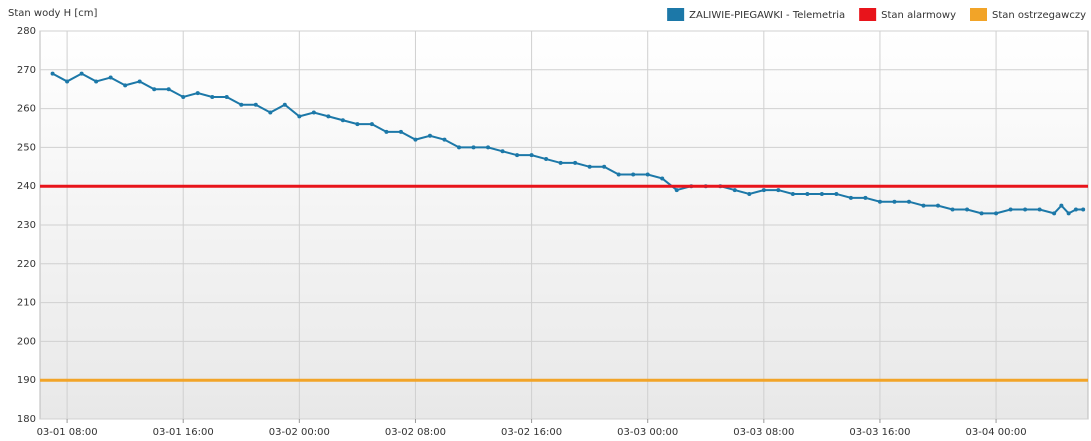 The height and width of the screenshot is (441, 1091). Describe the element at coordinates (26, 341) in the screenshot. I see `y-tick-label: 200` at that location.